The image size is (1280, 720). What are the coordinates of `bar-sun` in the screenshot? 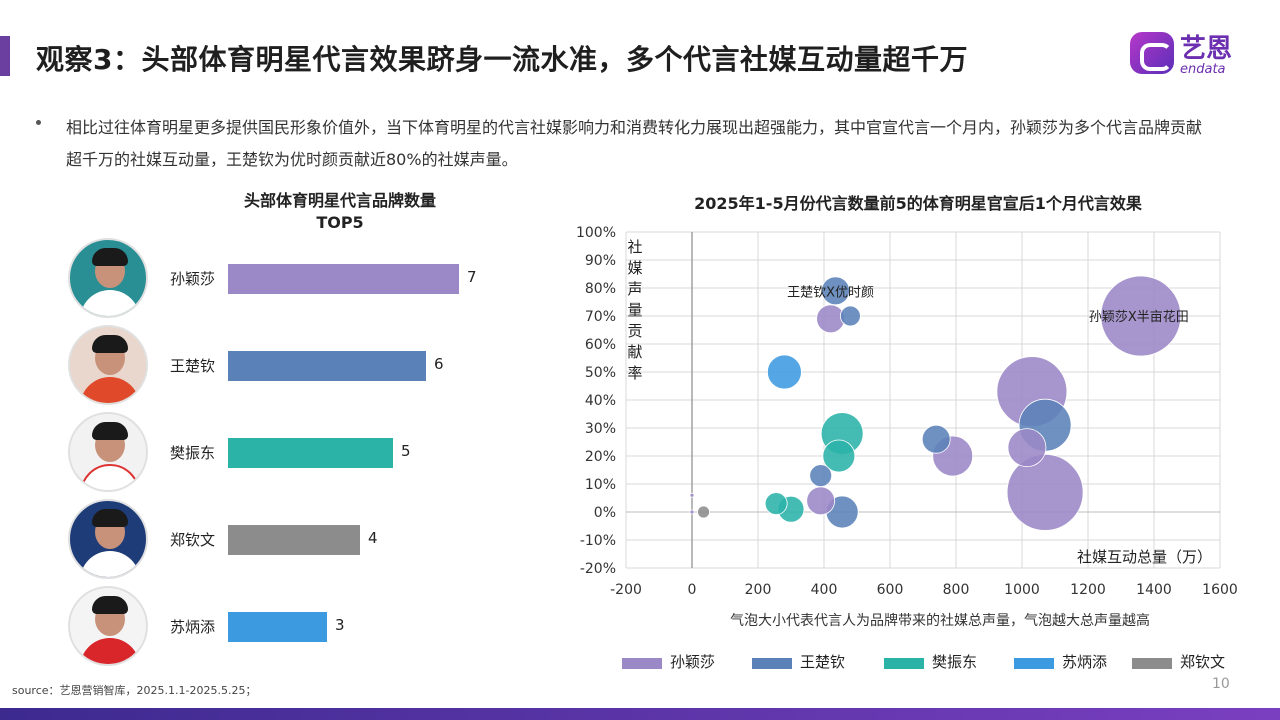 It's located at (343, 279).